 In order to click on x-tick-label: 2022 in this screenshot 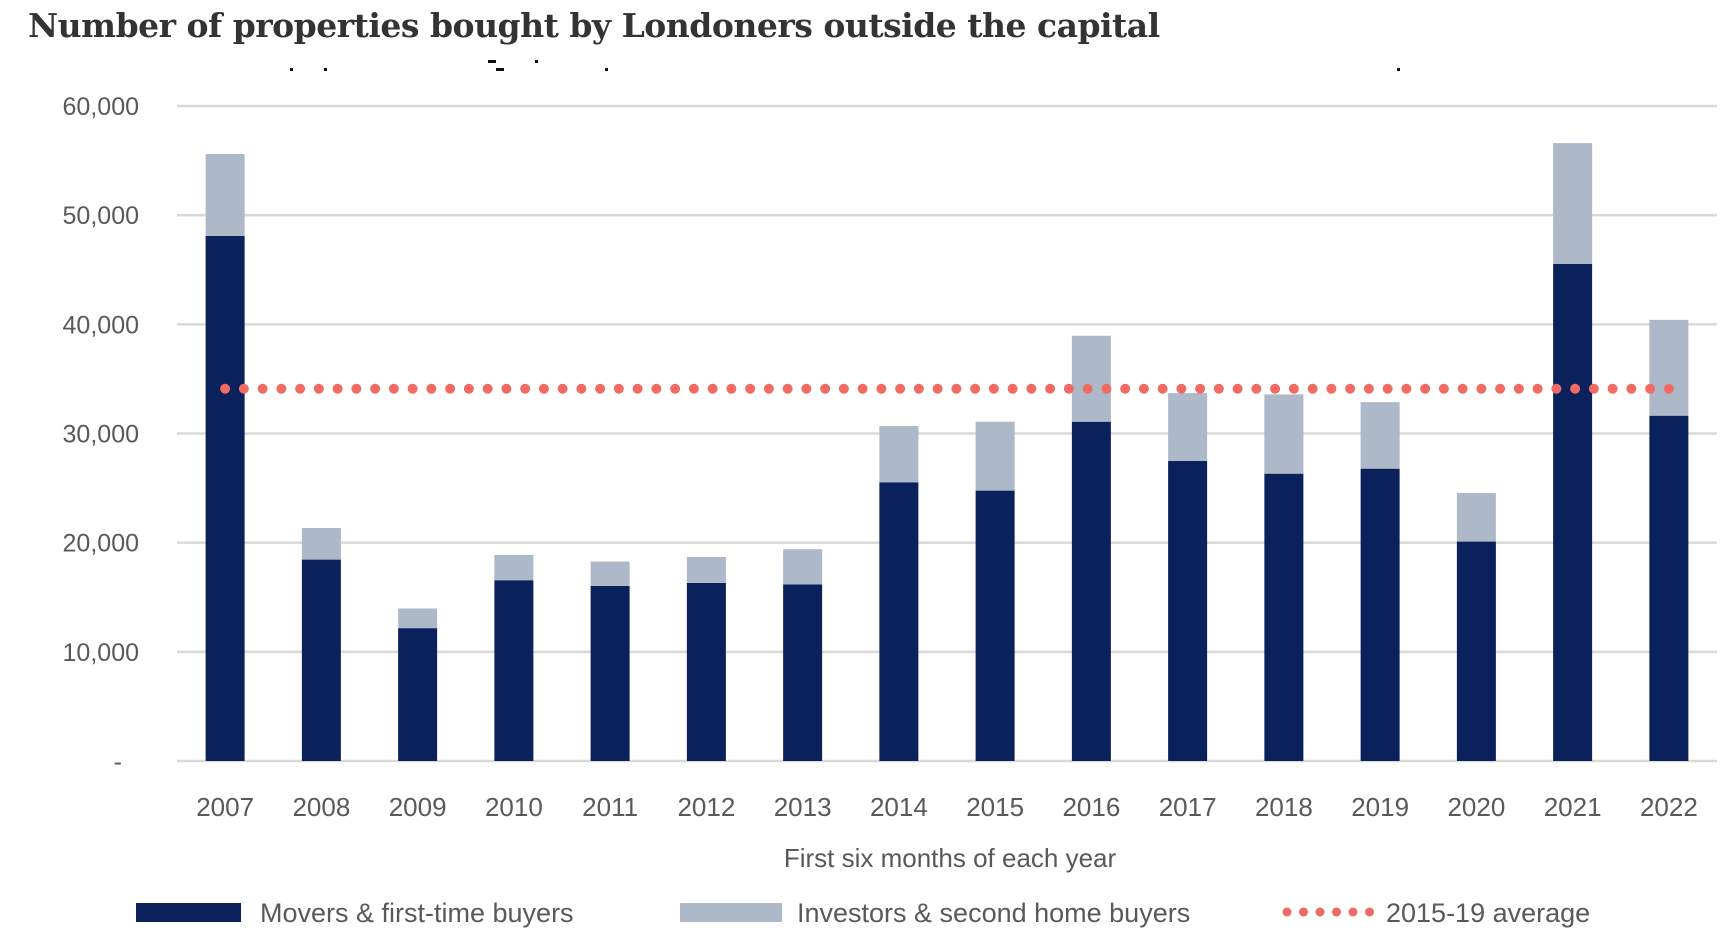, I will do `click(1669, 807)`.